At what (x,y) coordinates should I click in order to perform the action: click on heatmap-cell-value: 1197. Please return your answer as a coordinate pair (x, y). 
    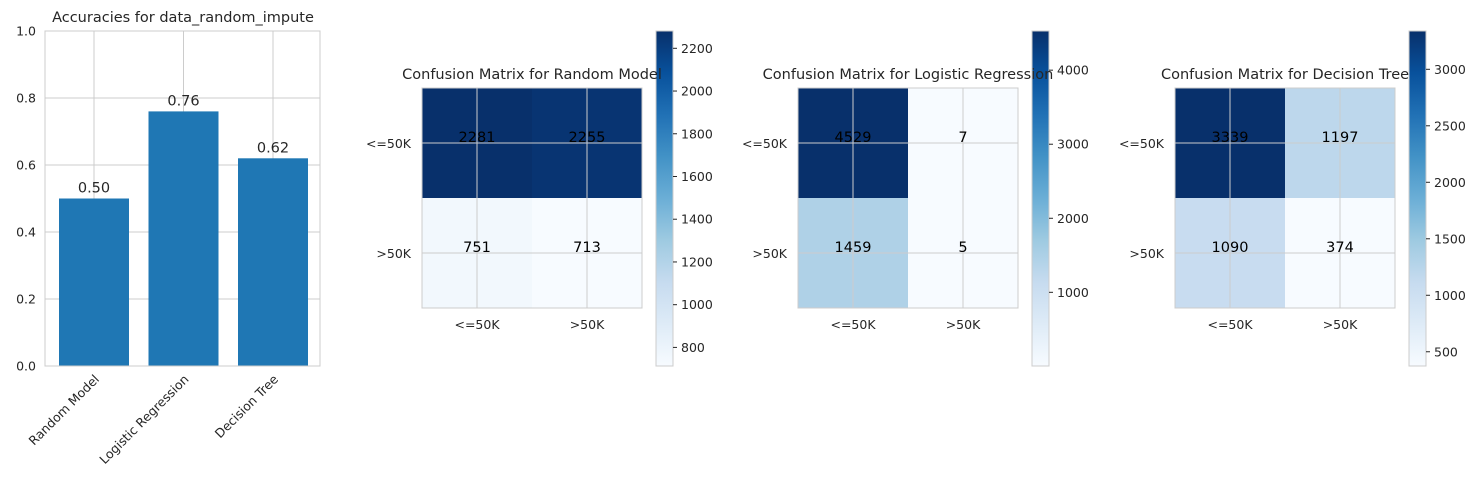
    Looking at the image, I should click on (1340, 138).